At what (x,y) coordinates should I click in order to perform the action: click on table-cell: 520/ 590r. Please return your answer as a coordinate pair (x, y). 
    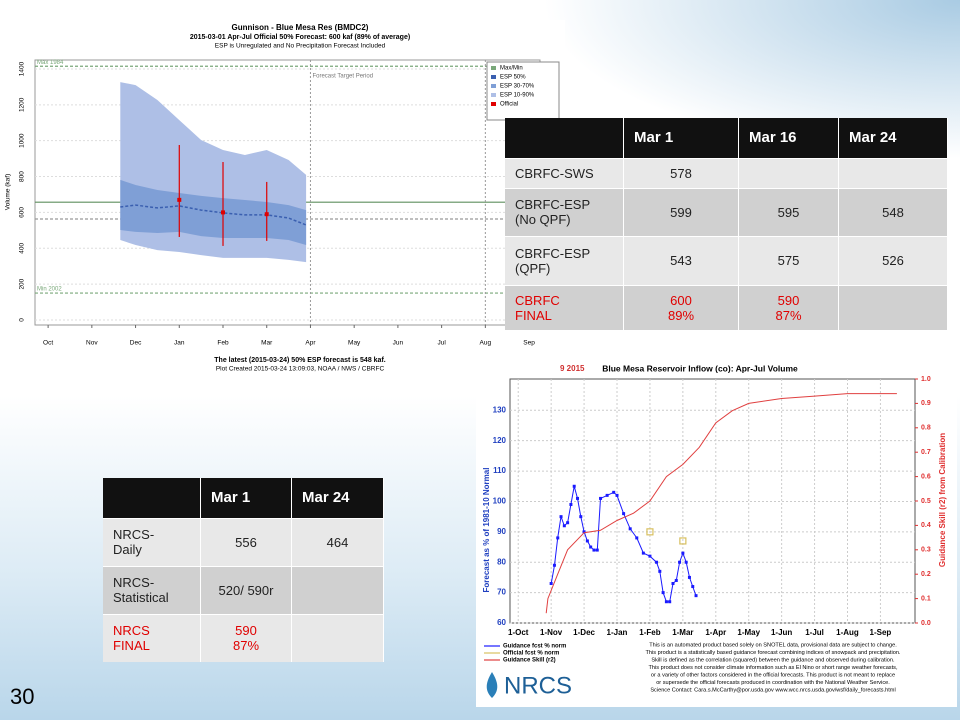
    Looking at the image, I should click on (246, 589).